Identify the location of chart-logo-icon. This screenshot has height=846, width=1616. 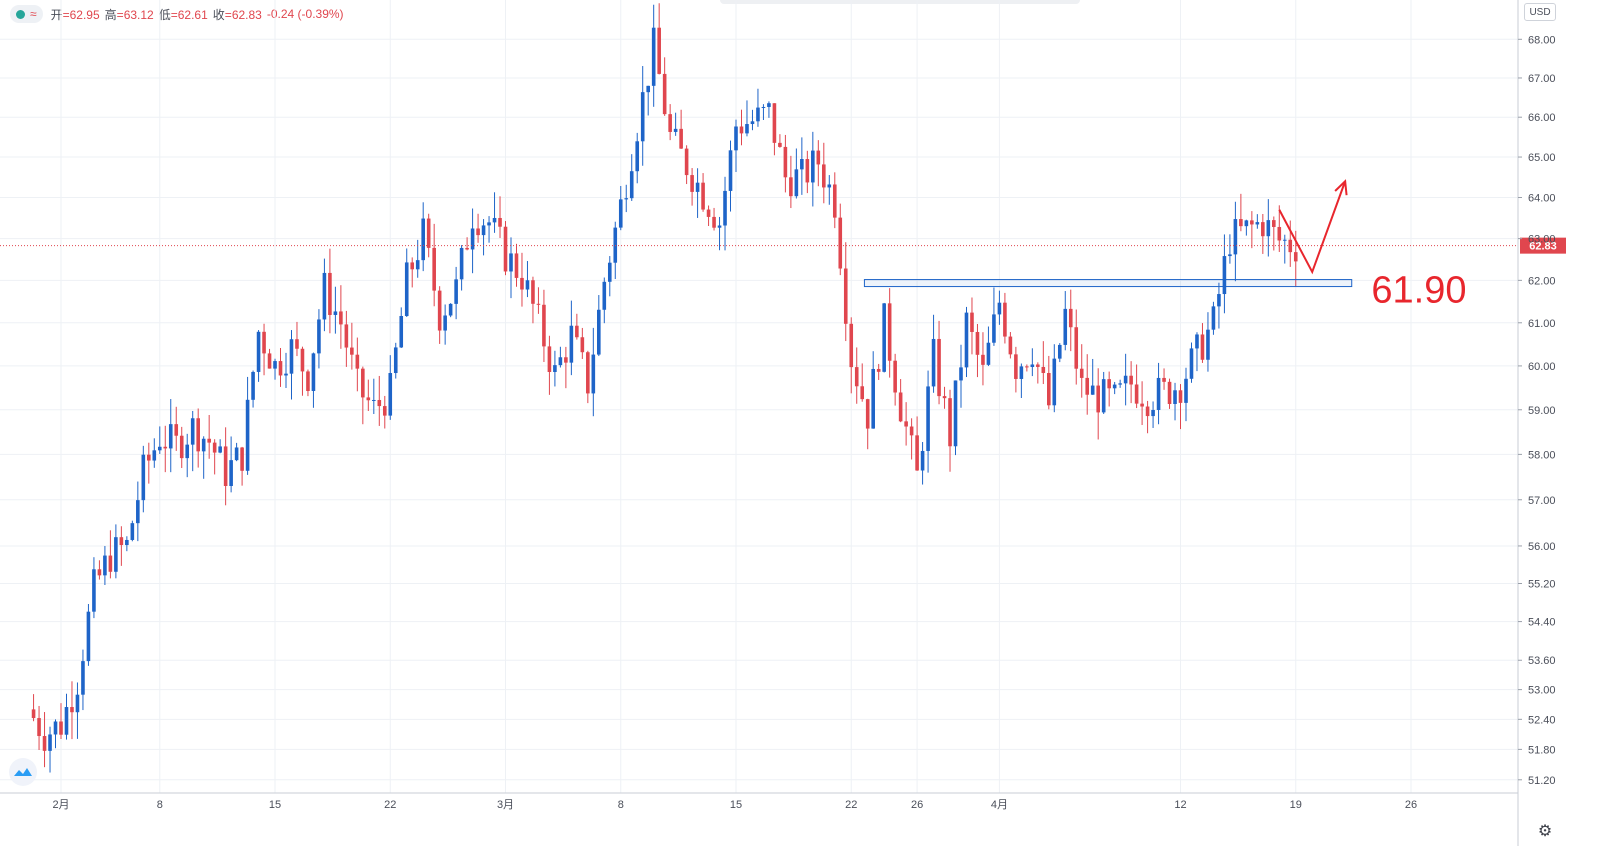
(23, 772).